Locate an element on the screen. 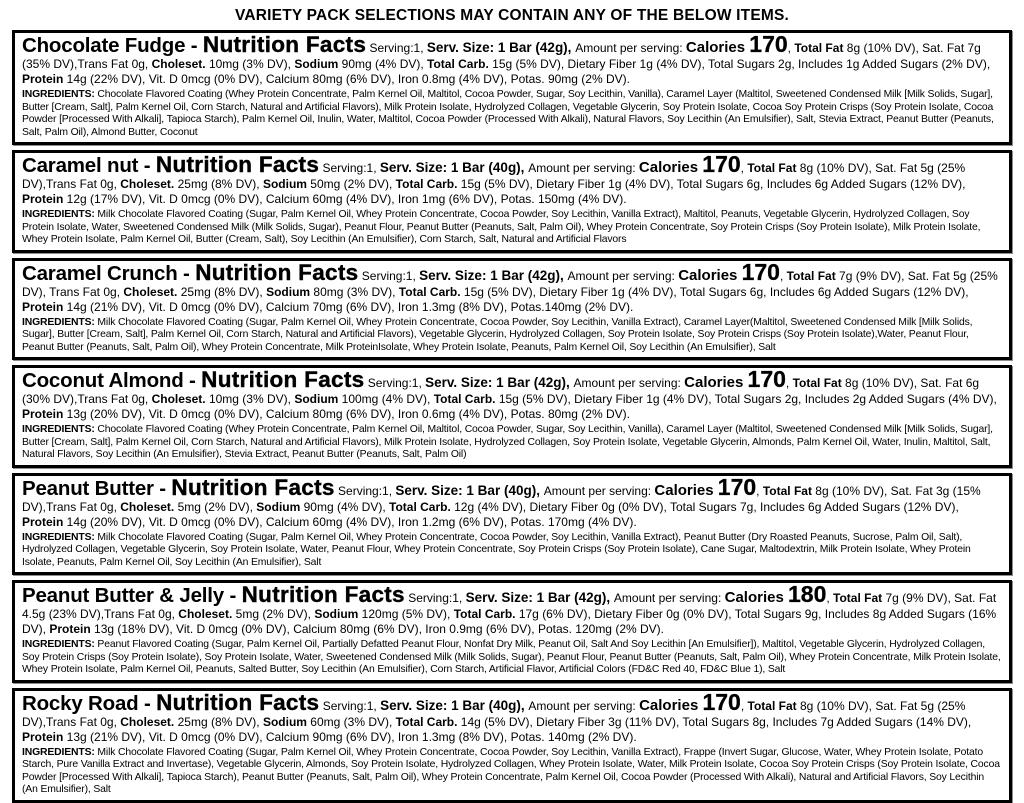 Image resolution: width=1024 pixels, height=803 pixels. cholesterol-values: 10mg (3% DV), is located at coordinates (250, 64).